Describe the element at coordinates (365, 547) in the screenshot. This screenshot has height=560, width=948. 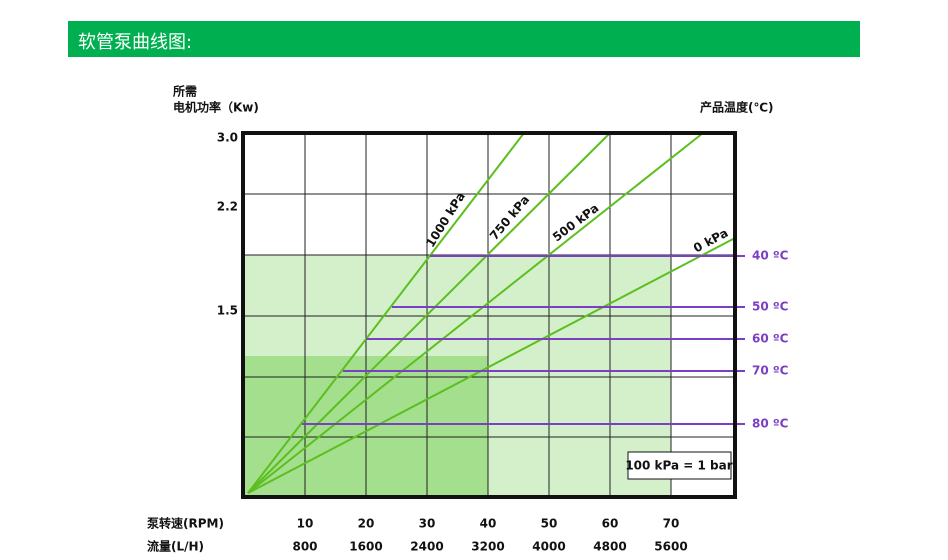
I see `x-tick-label: 1600` at that location.